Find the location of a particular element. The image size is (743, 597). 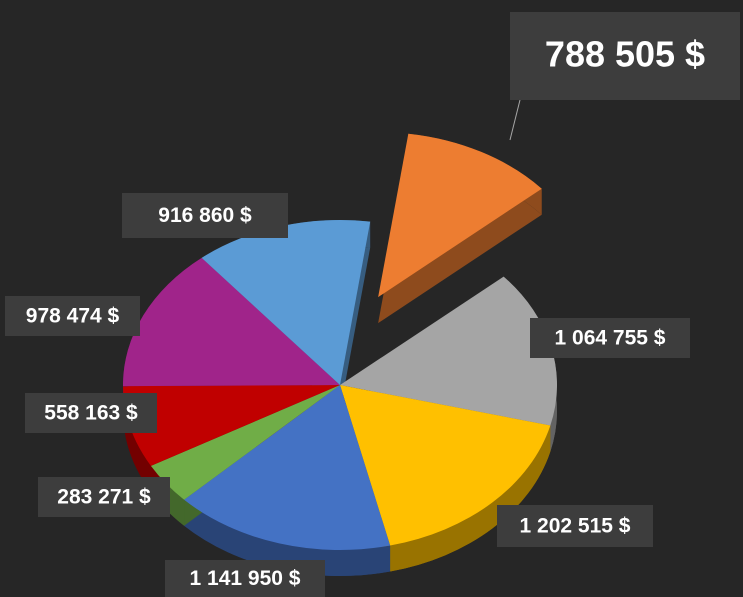

data-label: 788 505 $ is located at coordinates (625, 54).